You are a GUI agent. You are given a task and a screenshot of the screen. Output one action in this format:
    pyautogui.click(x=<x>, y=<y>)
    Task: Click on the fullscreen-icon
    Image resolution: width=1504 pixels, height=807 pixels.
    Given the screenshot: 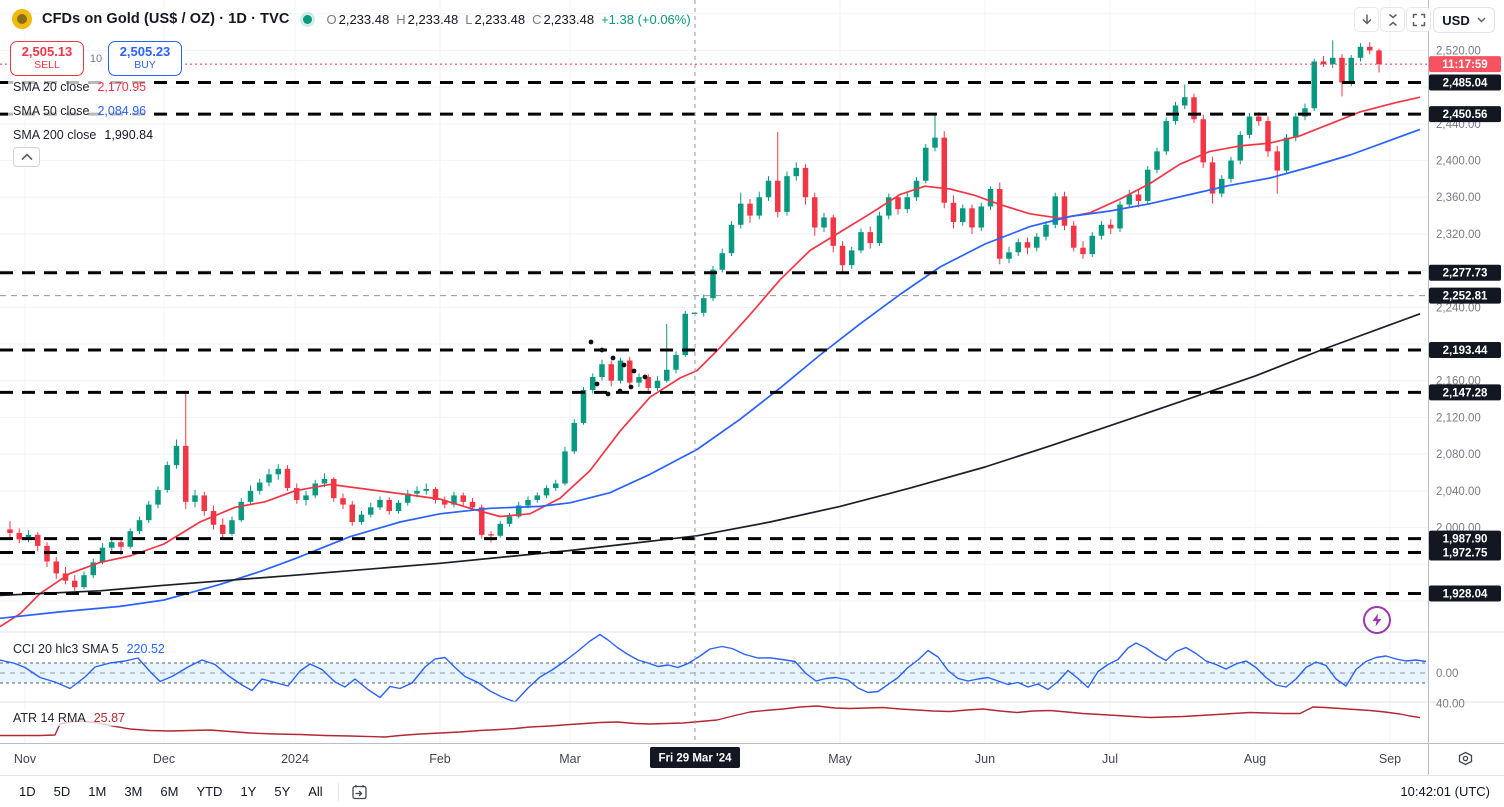 What is the action you would take?
    pyautogui.click(x=1418, y=19)
    